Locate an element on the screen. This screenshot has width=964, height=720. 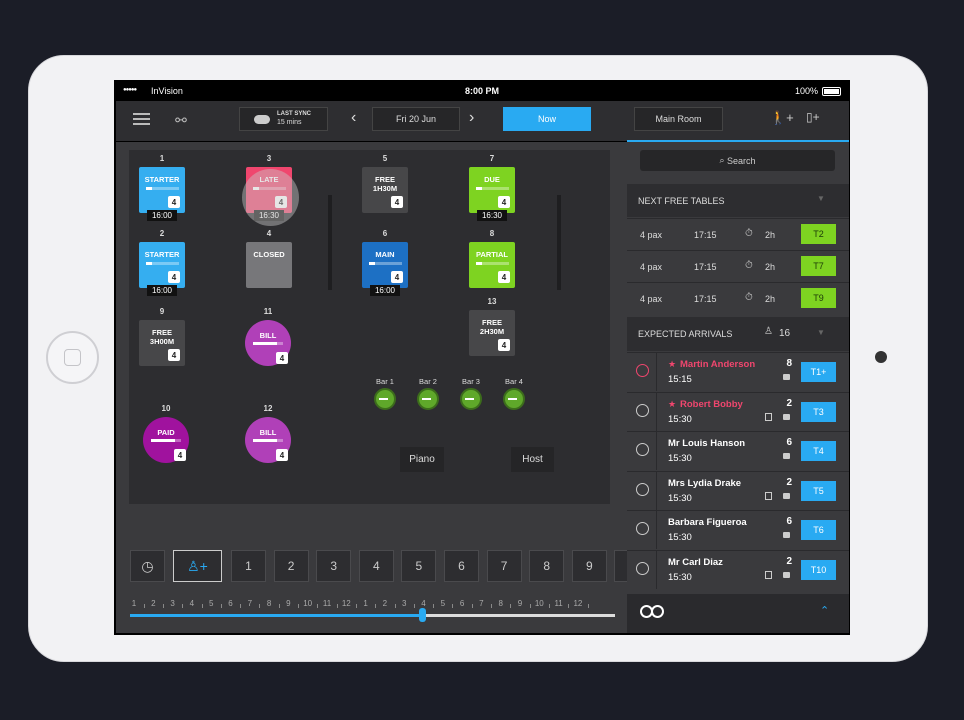
arrival-covers: 8 is located at coordinates (789, 363).